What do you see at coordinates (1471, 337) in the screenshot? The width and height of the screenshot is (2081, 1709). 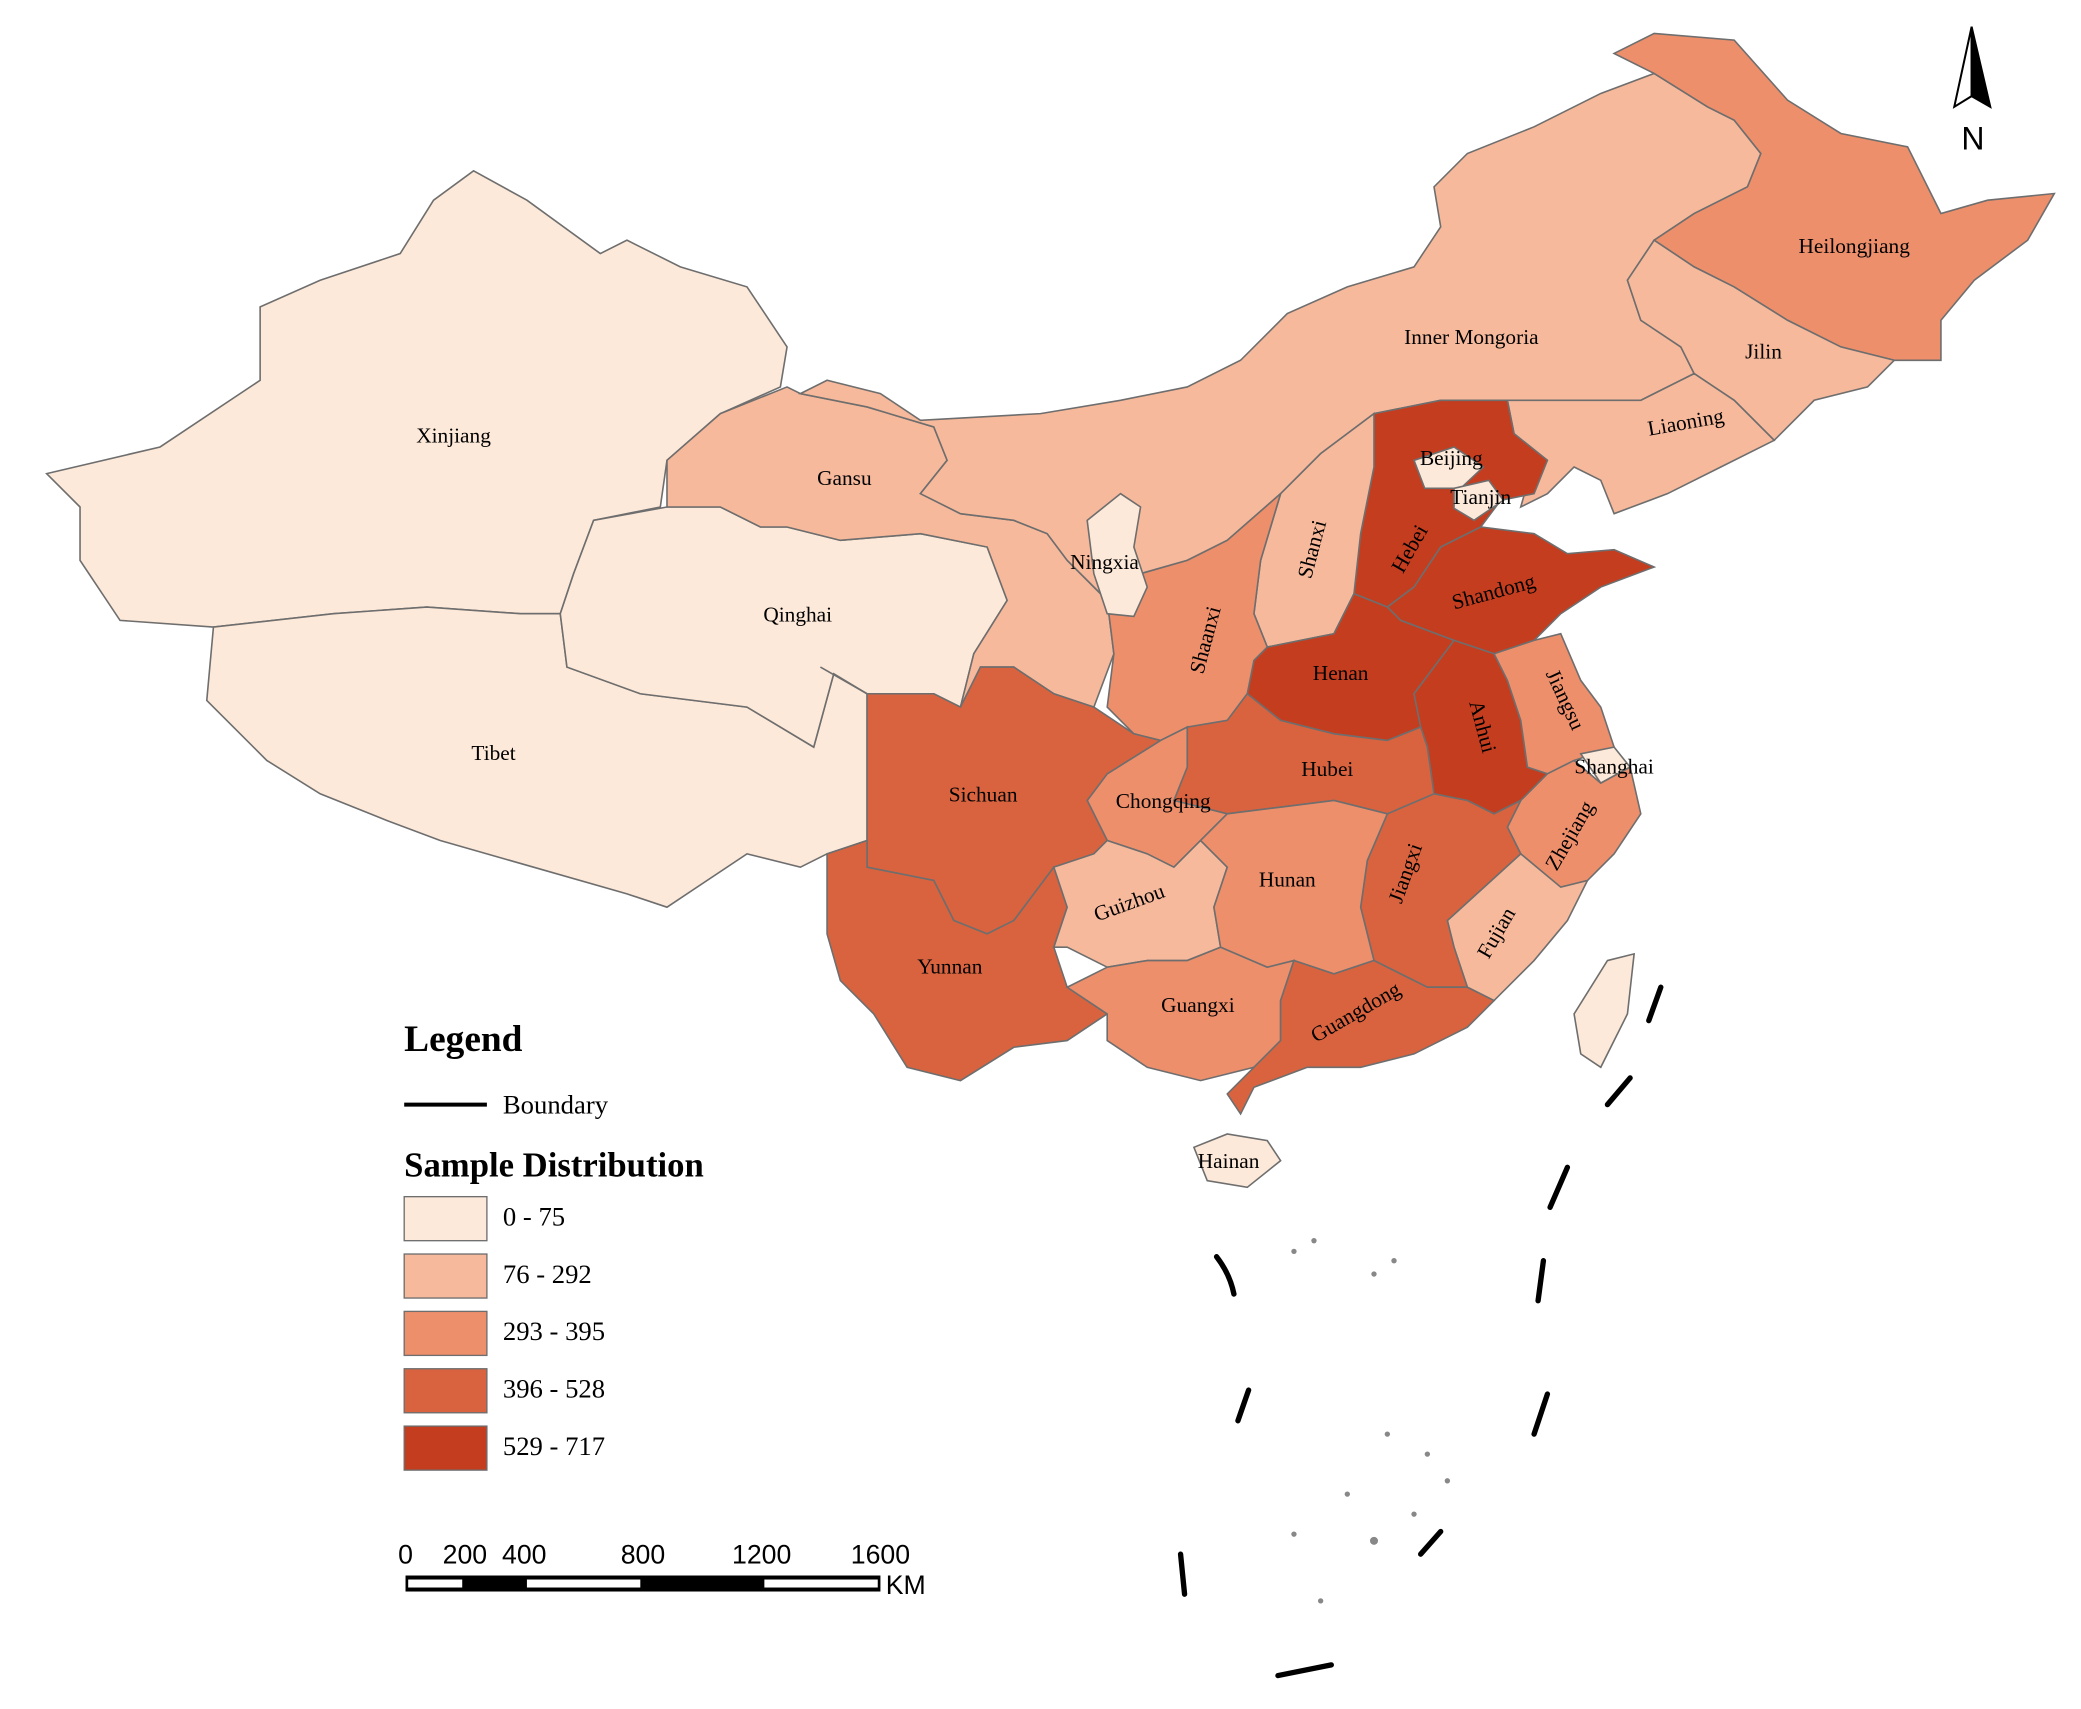 I see `province-label: Inner Mongoria` at bounding box center [1471, 337].